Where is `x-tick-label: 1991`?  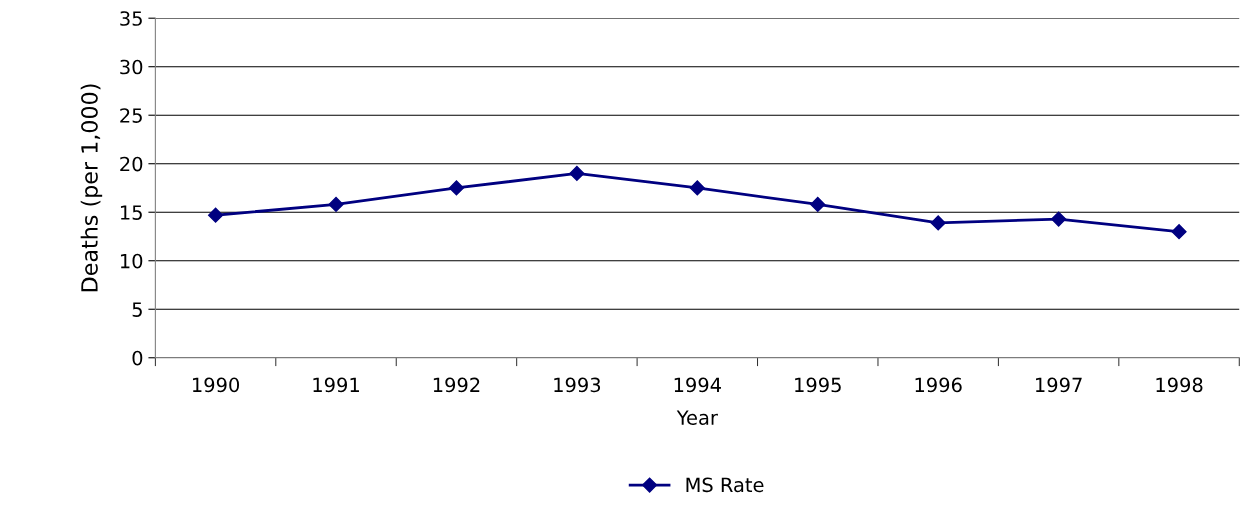 x-tick-label: 1991 is located at coordinates (336, 385).